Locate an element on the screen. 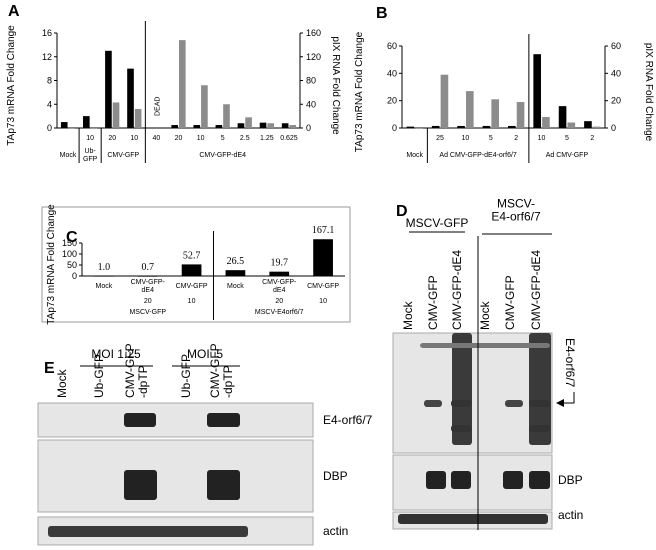 The width and height of the screenshot is (656, 550). x-tick-label: 20 is located at coordinates (179, 138).